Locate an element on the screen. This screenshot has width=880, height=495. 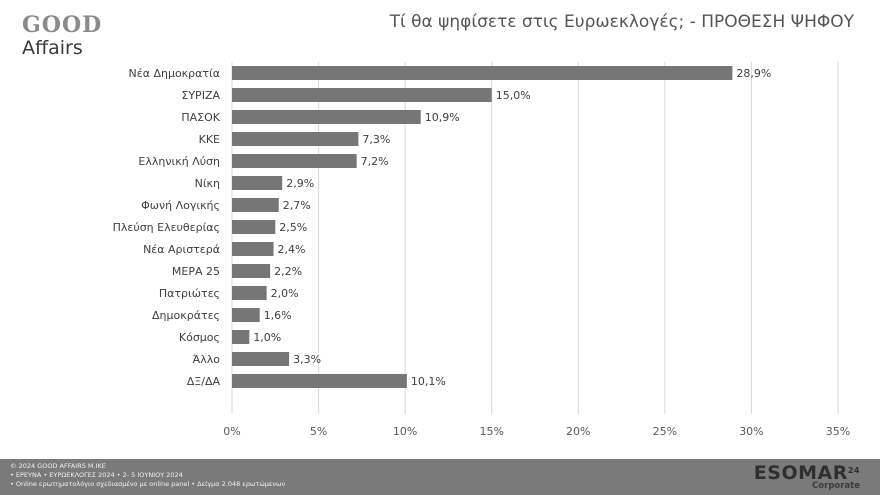
value-label: 7,3% is located at coordinates (376, 139).